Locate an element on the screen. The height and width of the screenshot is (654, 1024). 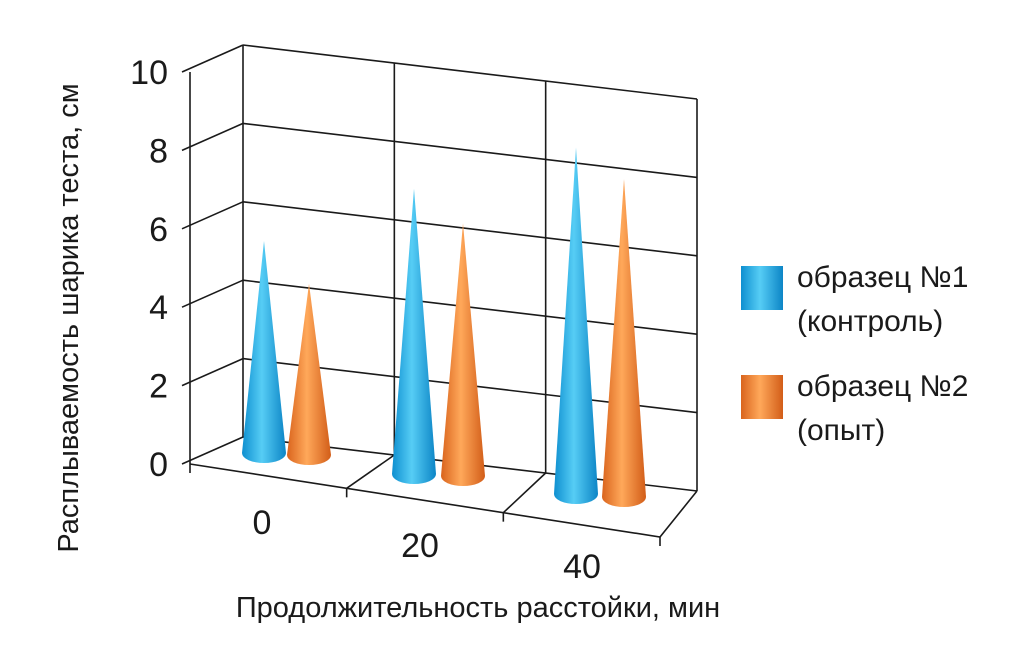
y-tick-label: 8 is located at coordinates (158, 151).